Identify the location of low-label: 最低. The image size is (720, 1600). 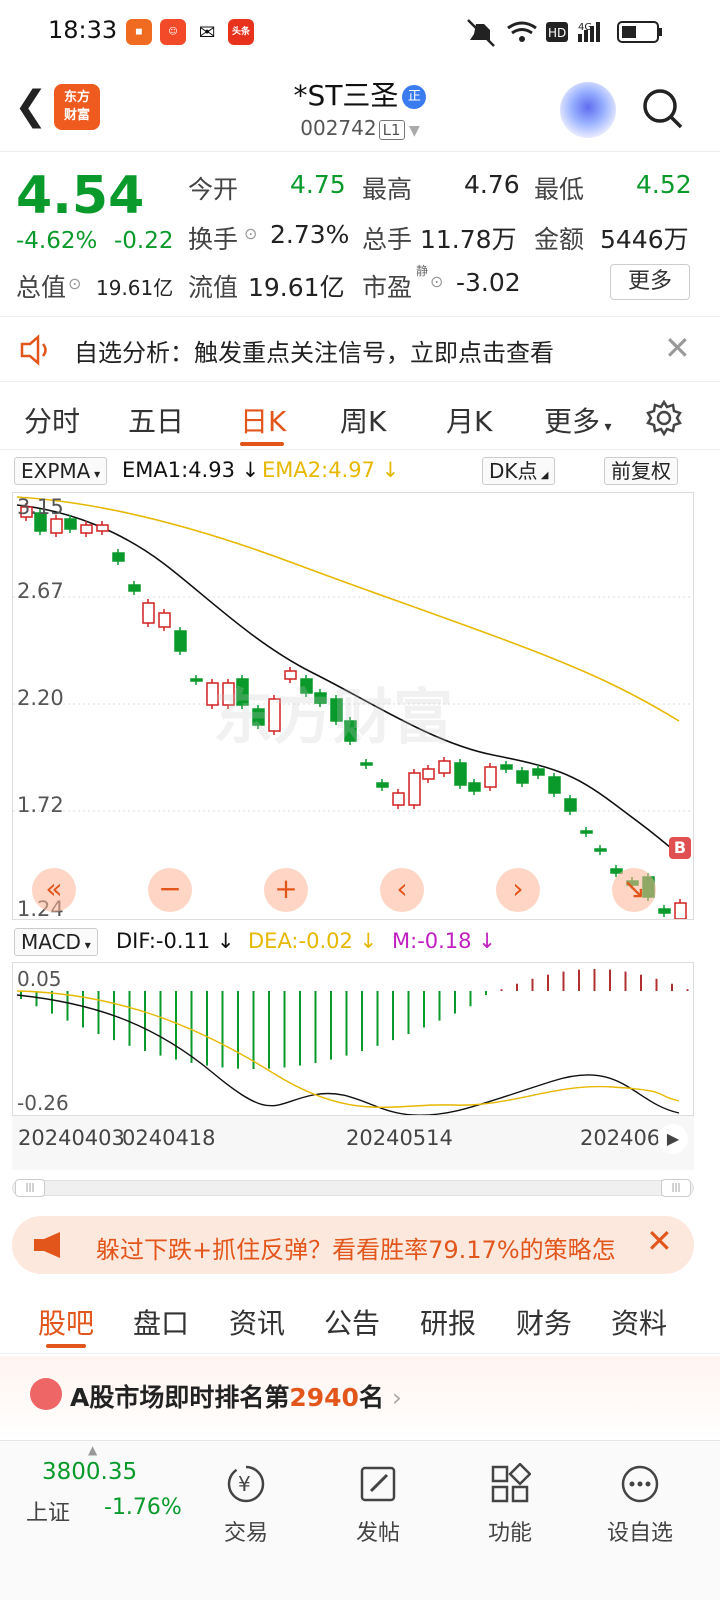
(559, 189).